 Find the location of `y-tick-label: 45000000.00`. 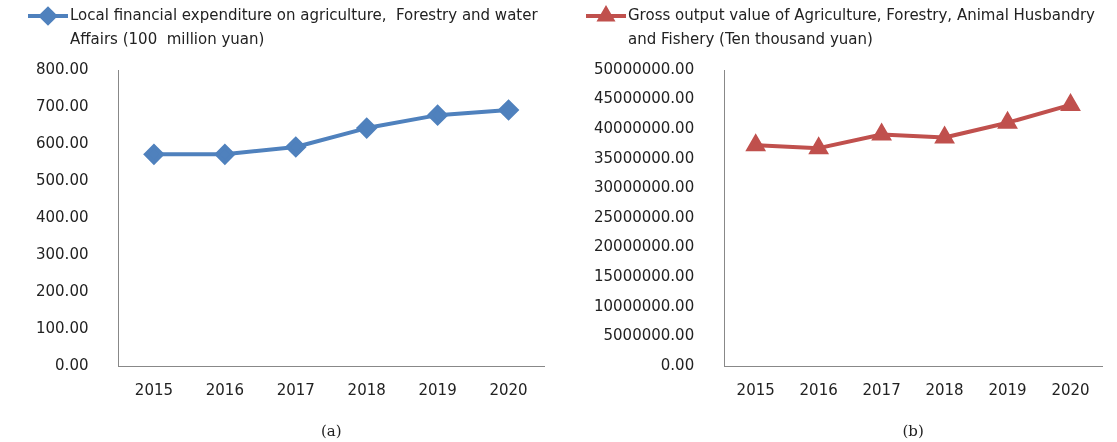

y-tick-label: 45000000.00 is located at coordinates (644, 98).